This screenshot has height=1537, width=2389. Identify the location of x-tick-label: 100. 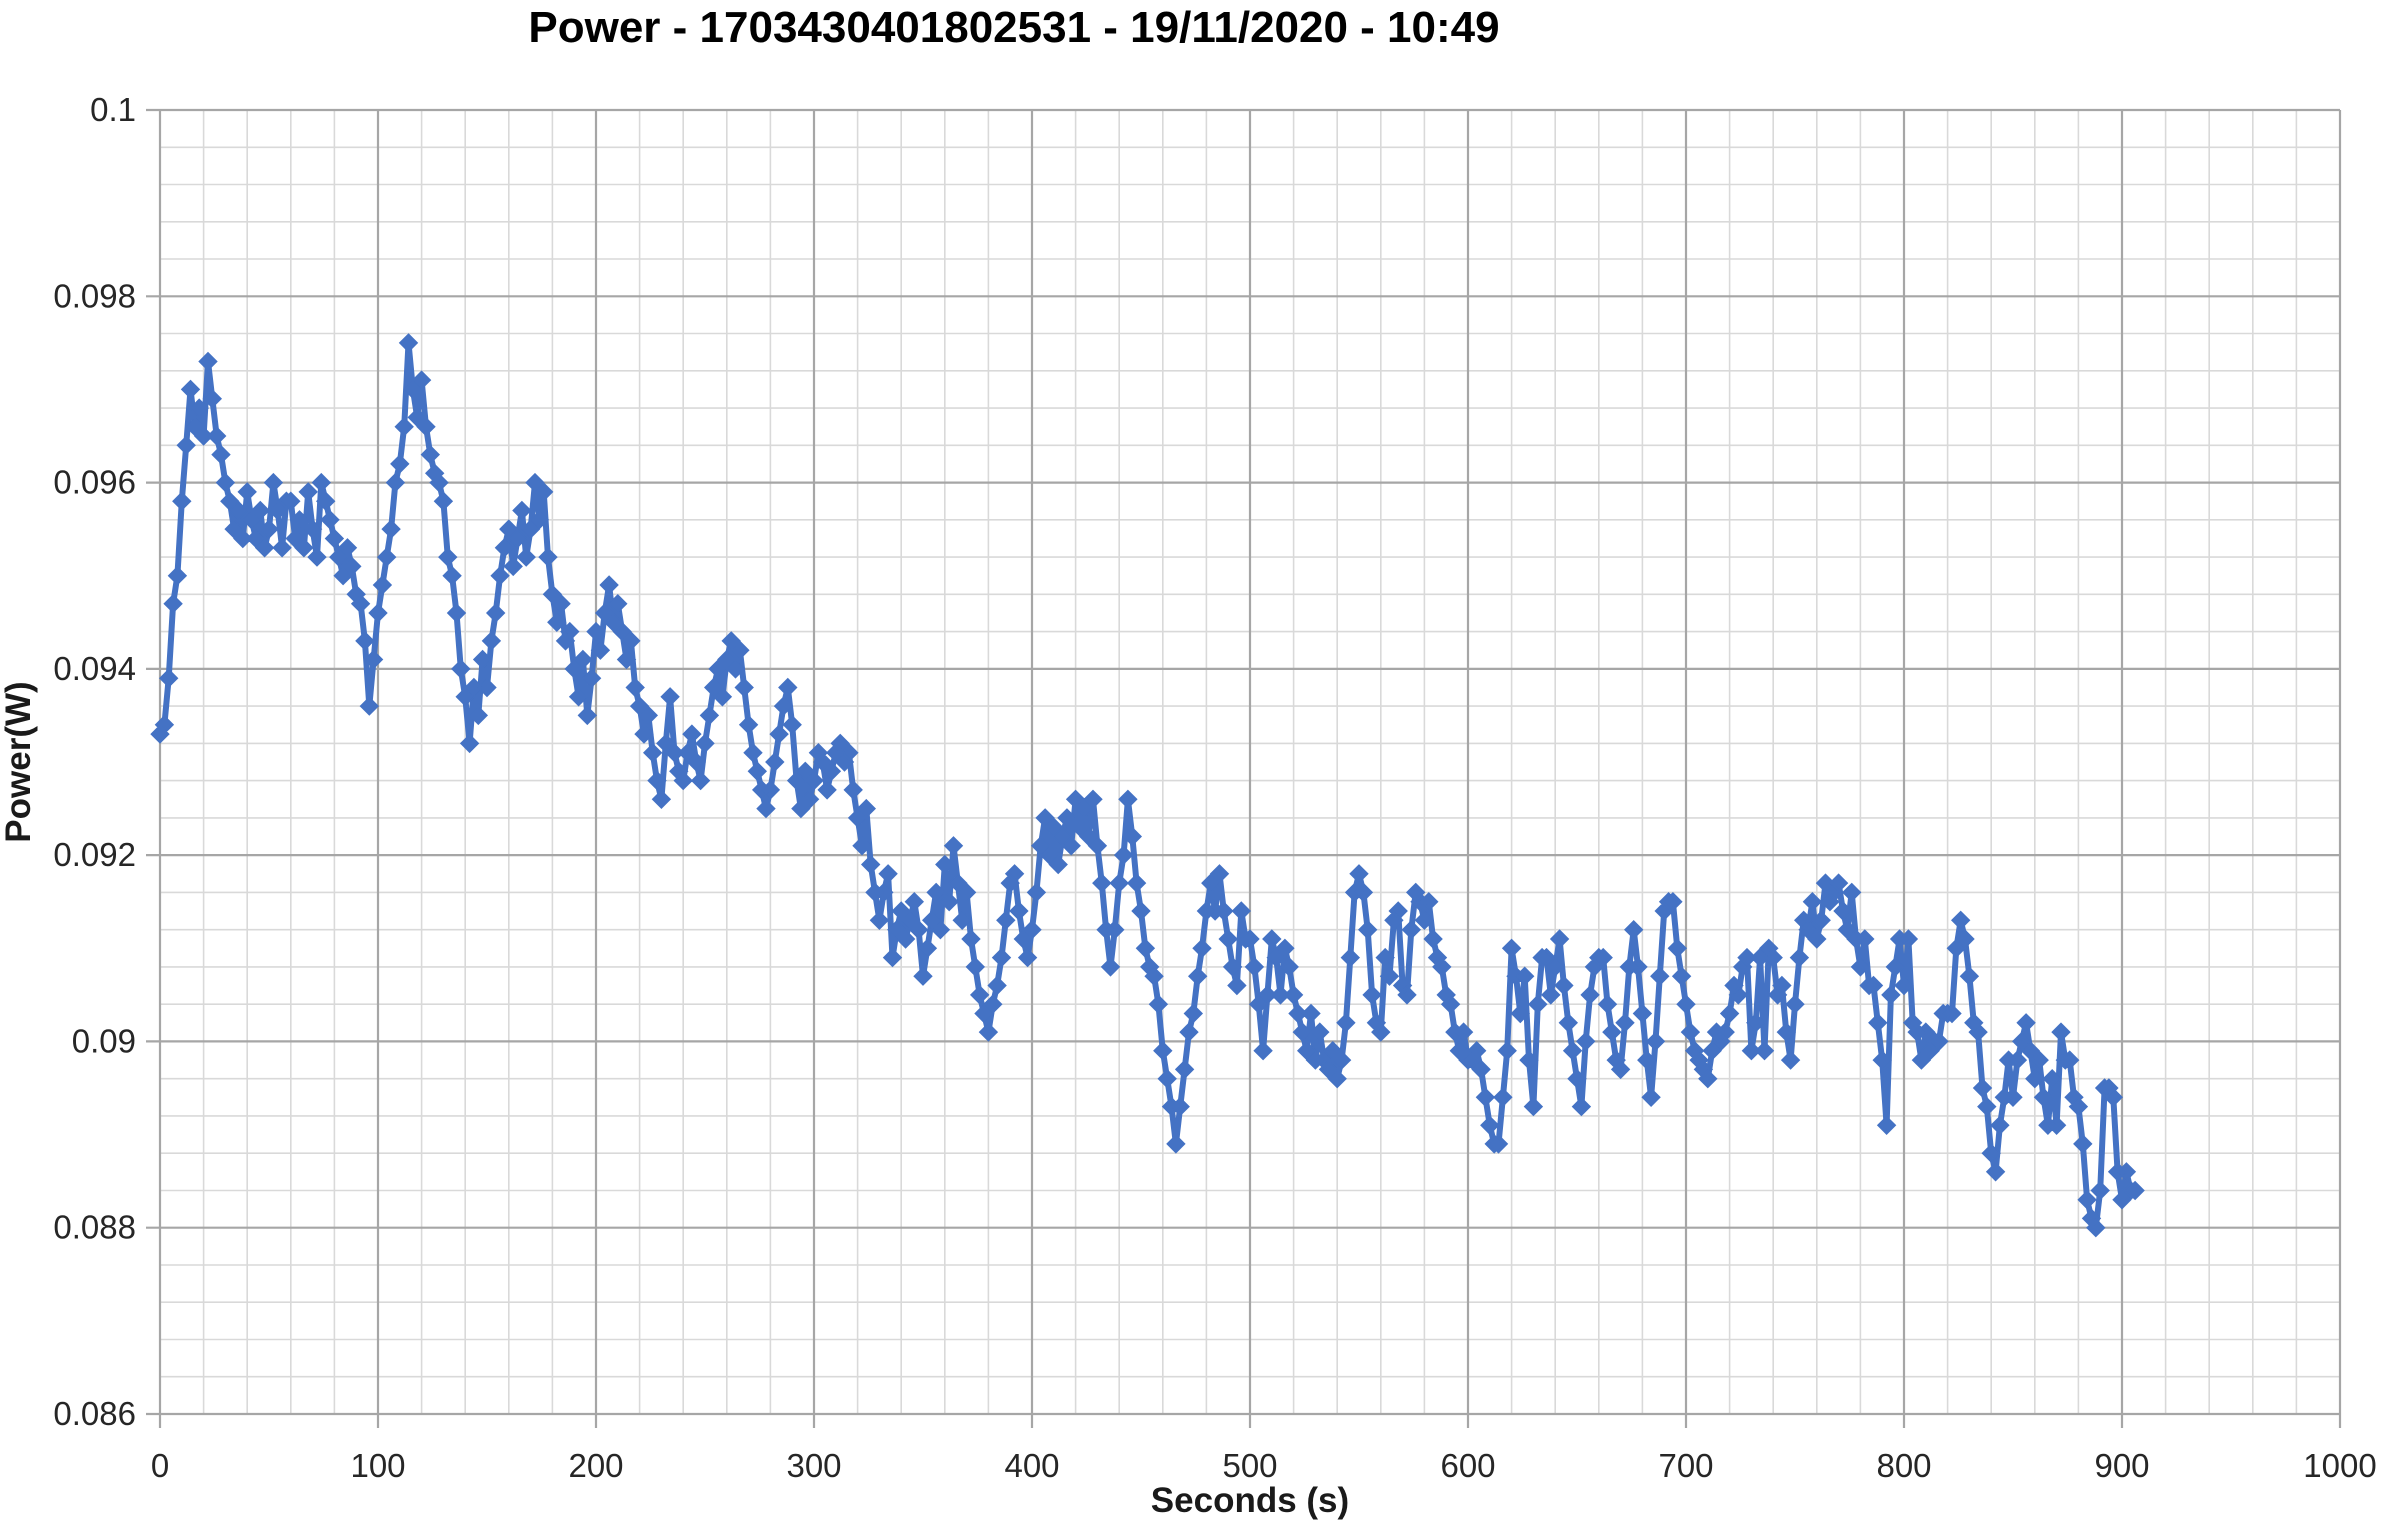
(377, 1465).